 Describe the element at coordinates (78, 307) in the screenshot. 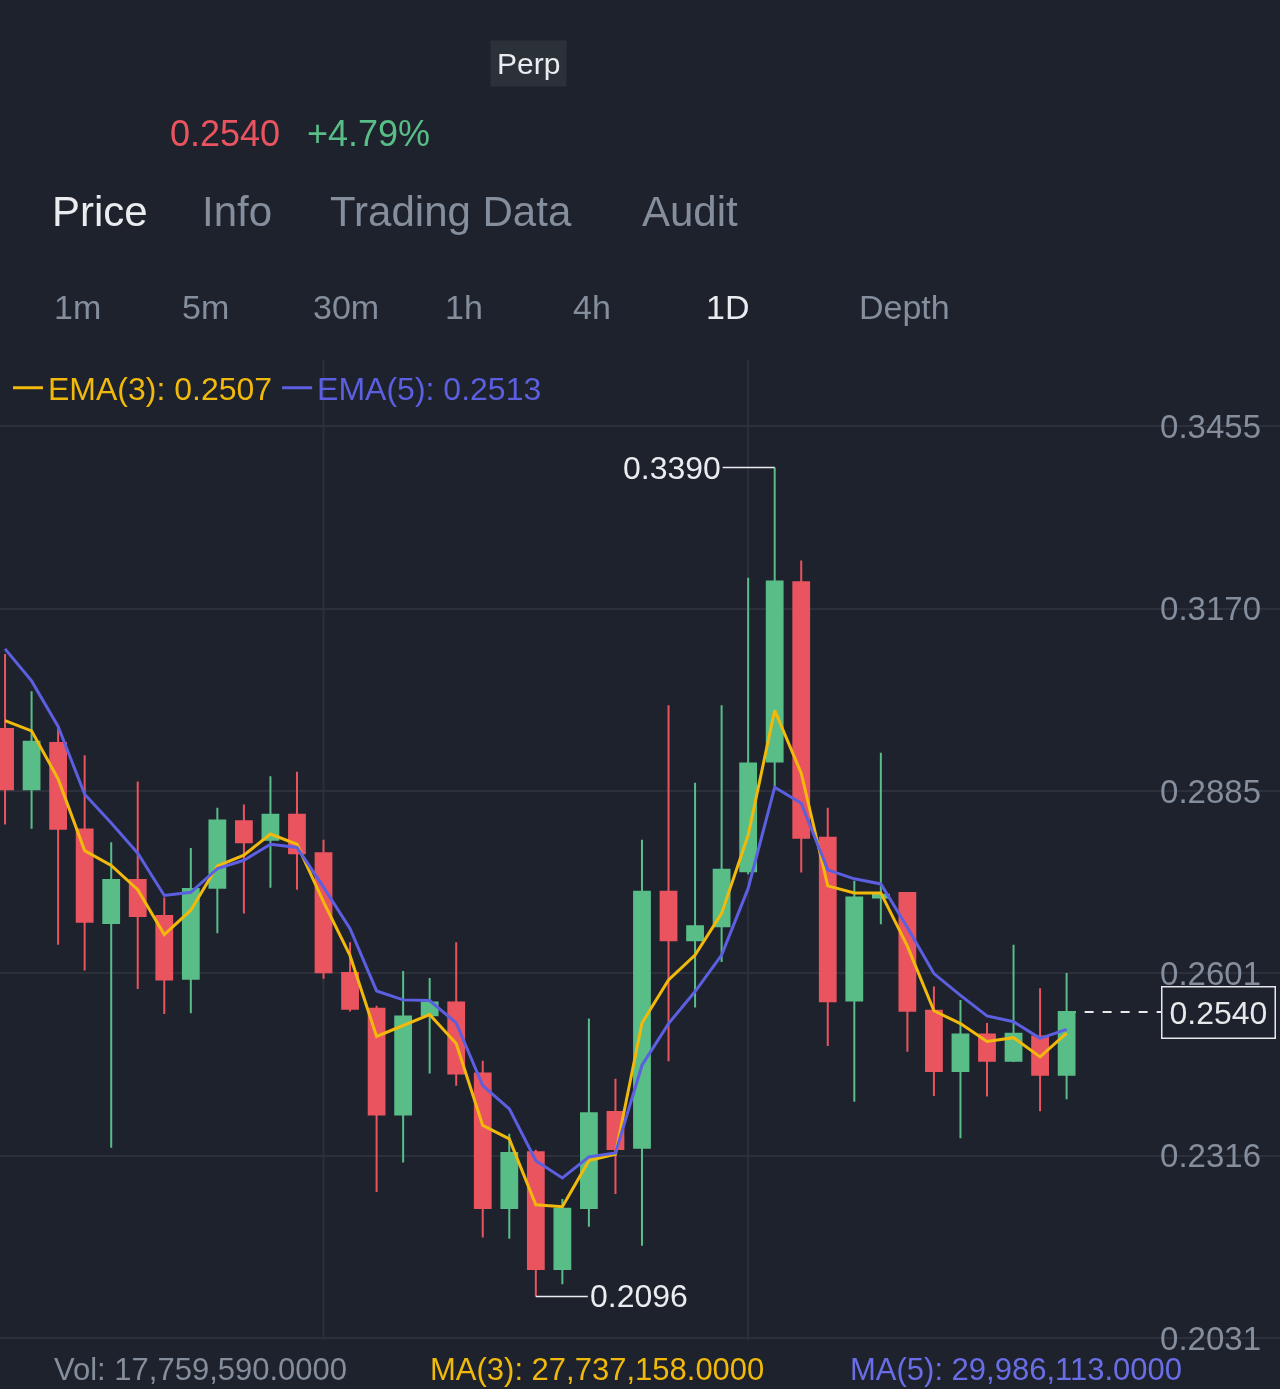

I see `text: 1m` at that location.